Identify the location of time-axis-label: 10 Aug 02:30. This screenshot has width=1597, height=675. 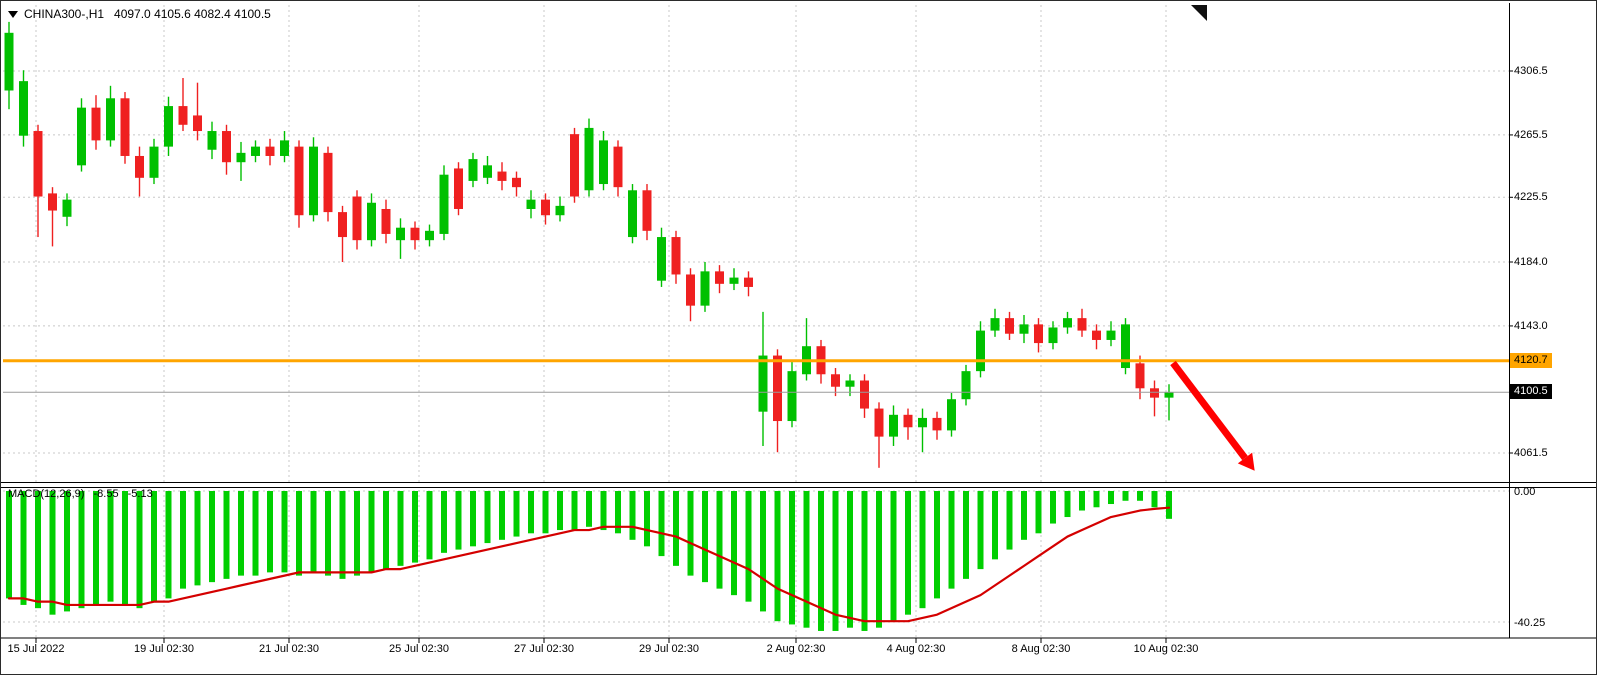
(1166, 649).